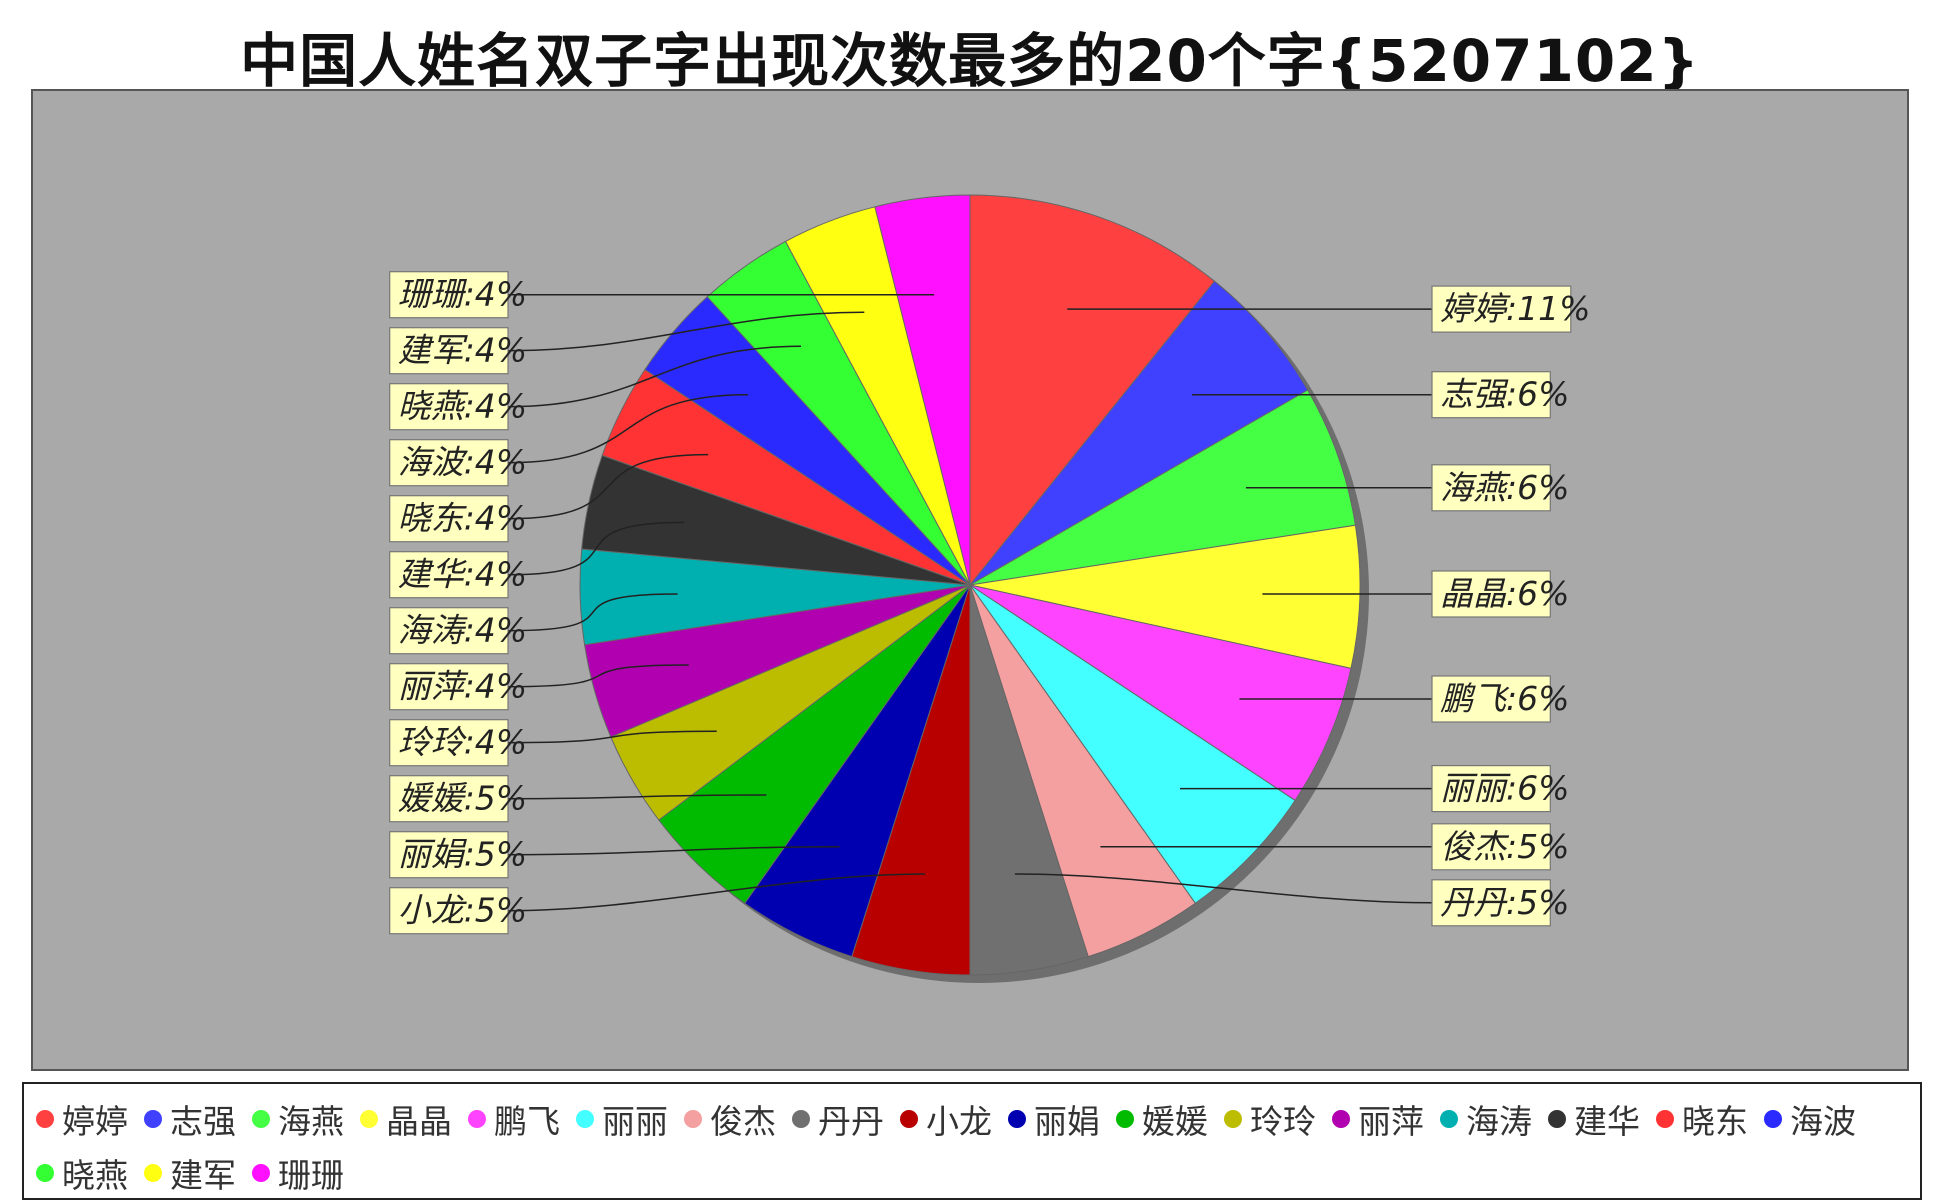 The width and height of the screenshot is (1940, 1202). What do you see at coordinates (462, 686) in the screenshot?
I see `slice-label: 丽萍:4%` at bounding box center [462, 686].